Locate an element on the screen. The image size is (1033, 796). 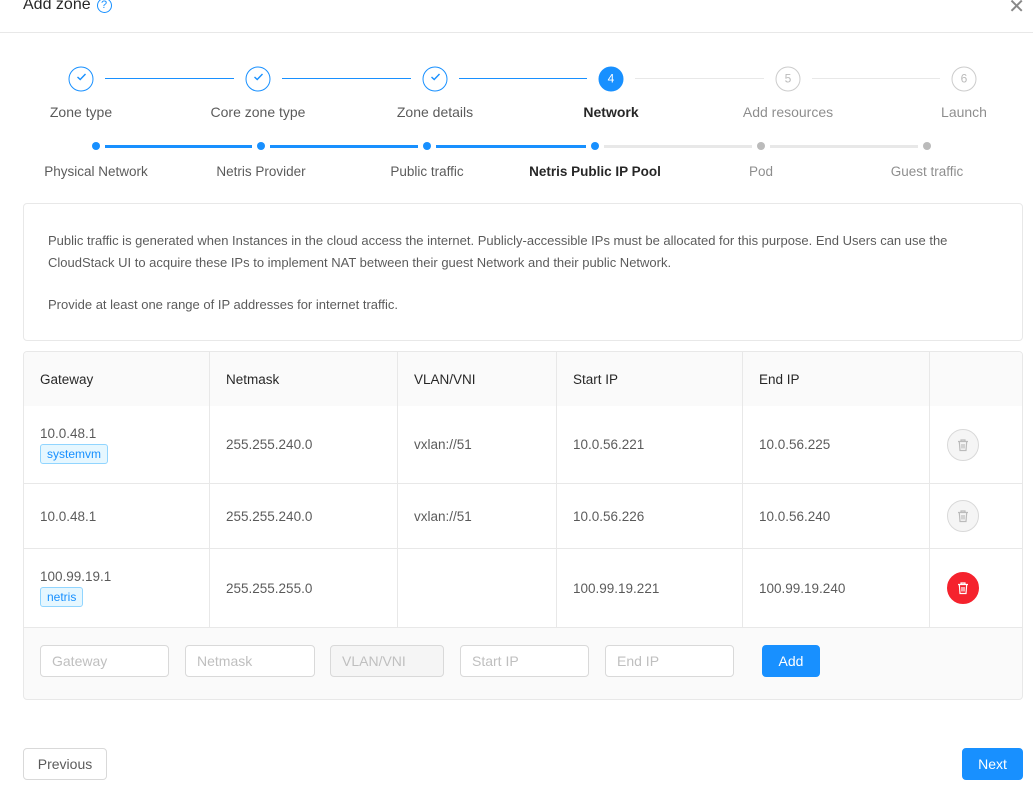
end-ip-value: 10.0.56.240 is located at coordinates (836, 516).